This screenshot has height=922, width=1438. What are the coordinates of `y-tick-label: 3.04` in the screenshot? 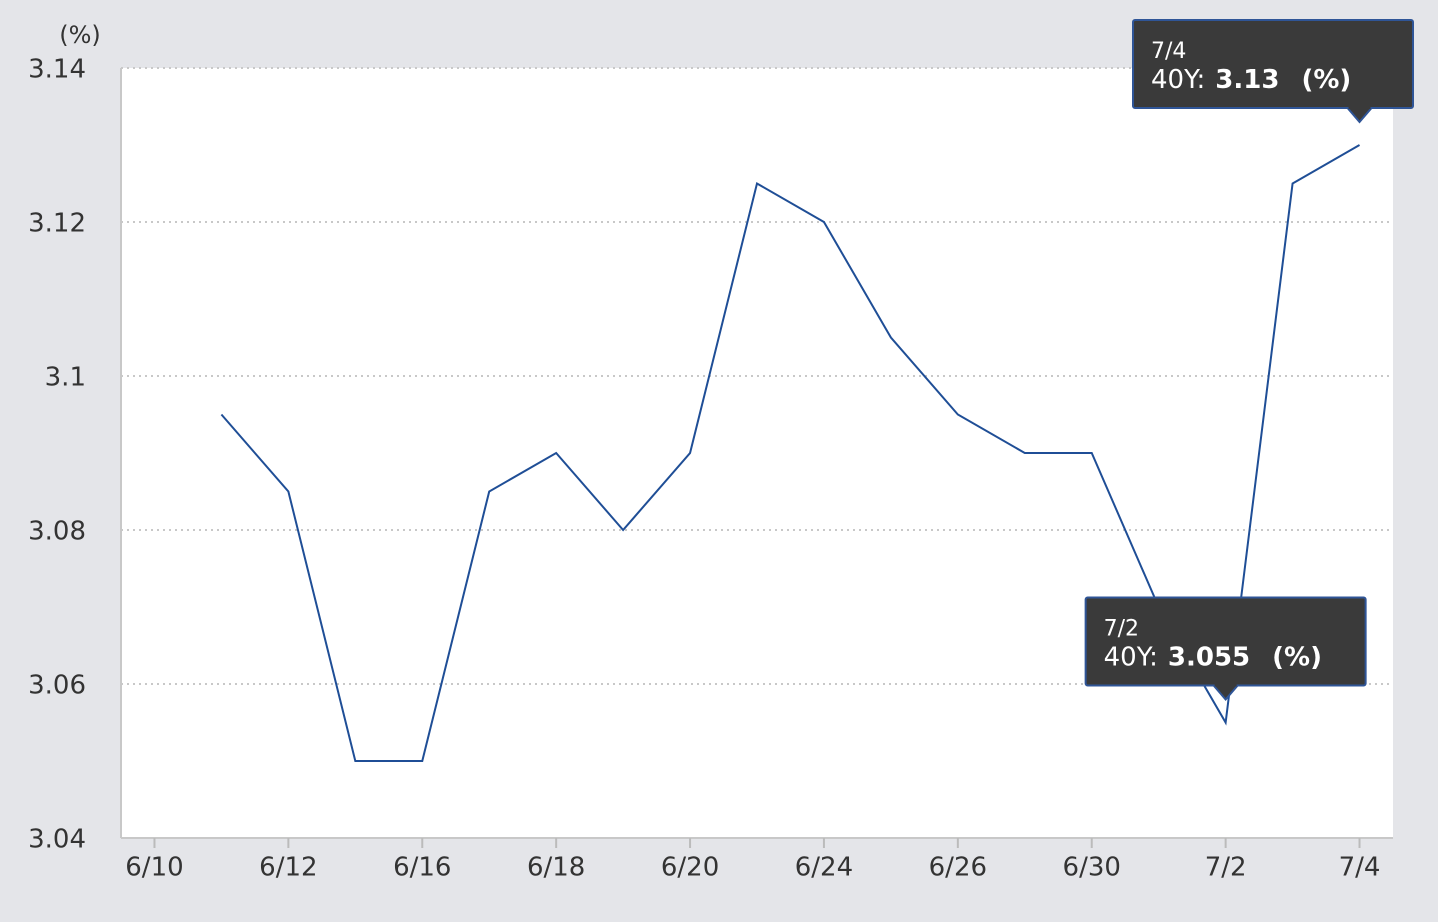 It's located at (57, 840).